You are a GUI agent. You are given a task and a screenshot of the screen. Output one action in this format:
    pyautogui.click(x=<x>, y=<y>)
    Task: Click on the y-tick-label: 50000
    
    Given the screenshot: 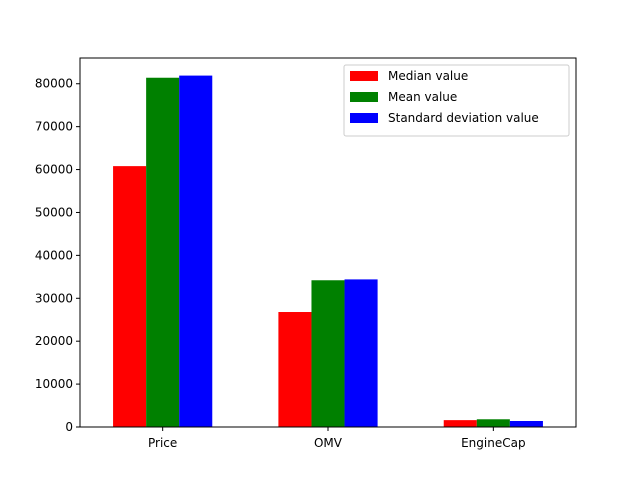 What is the action you would take?
    pyautogui.click(x=54, y=212)
    